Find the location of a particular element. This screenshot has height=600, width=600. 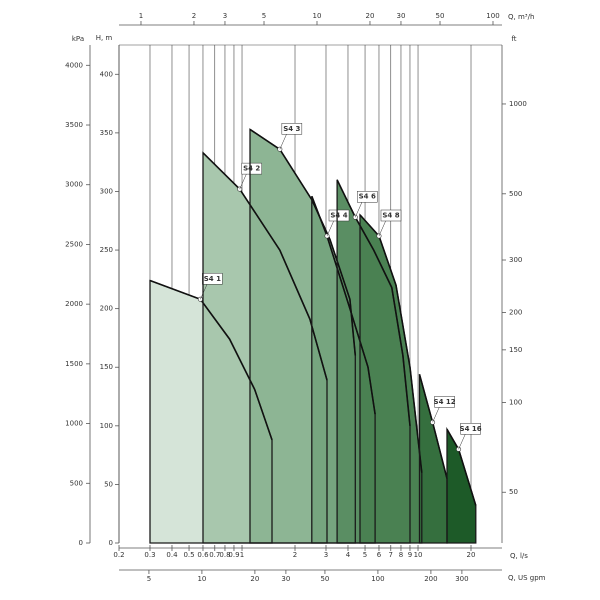

x-tick-label: 0.3 is located at coordinates (149, 555).